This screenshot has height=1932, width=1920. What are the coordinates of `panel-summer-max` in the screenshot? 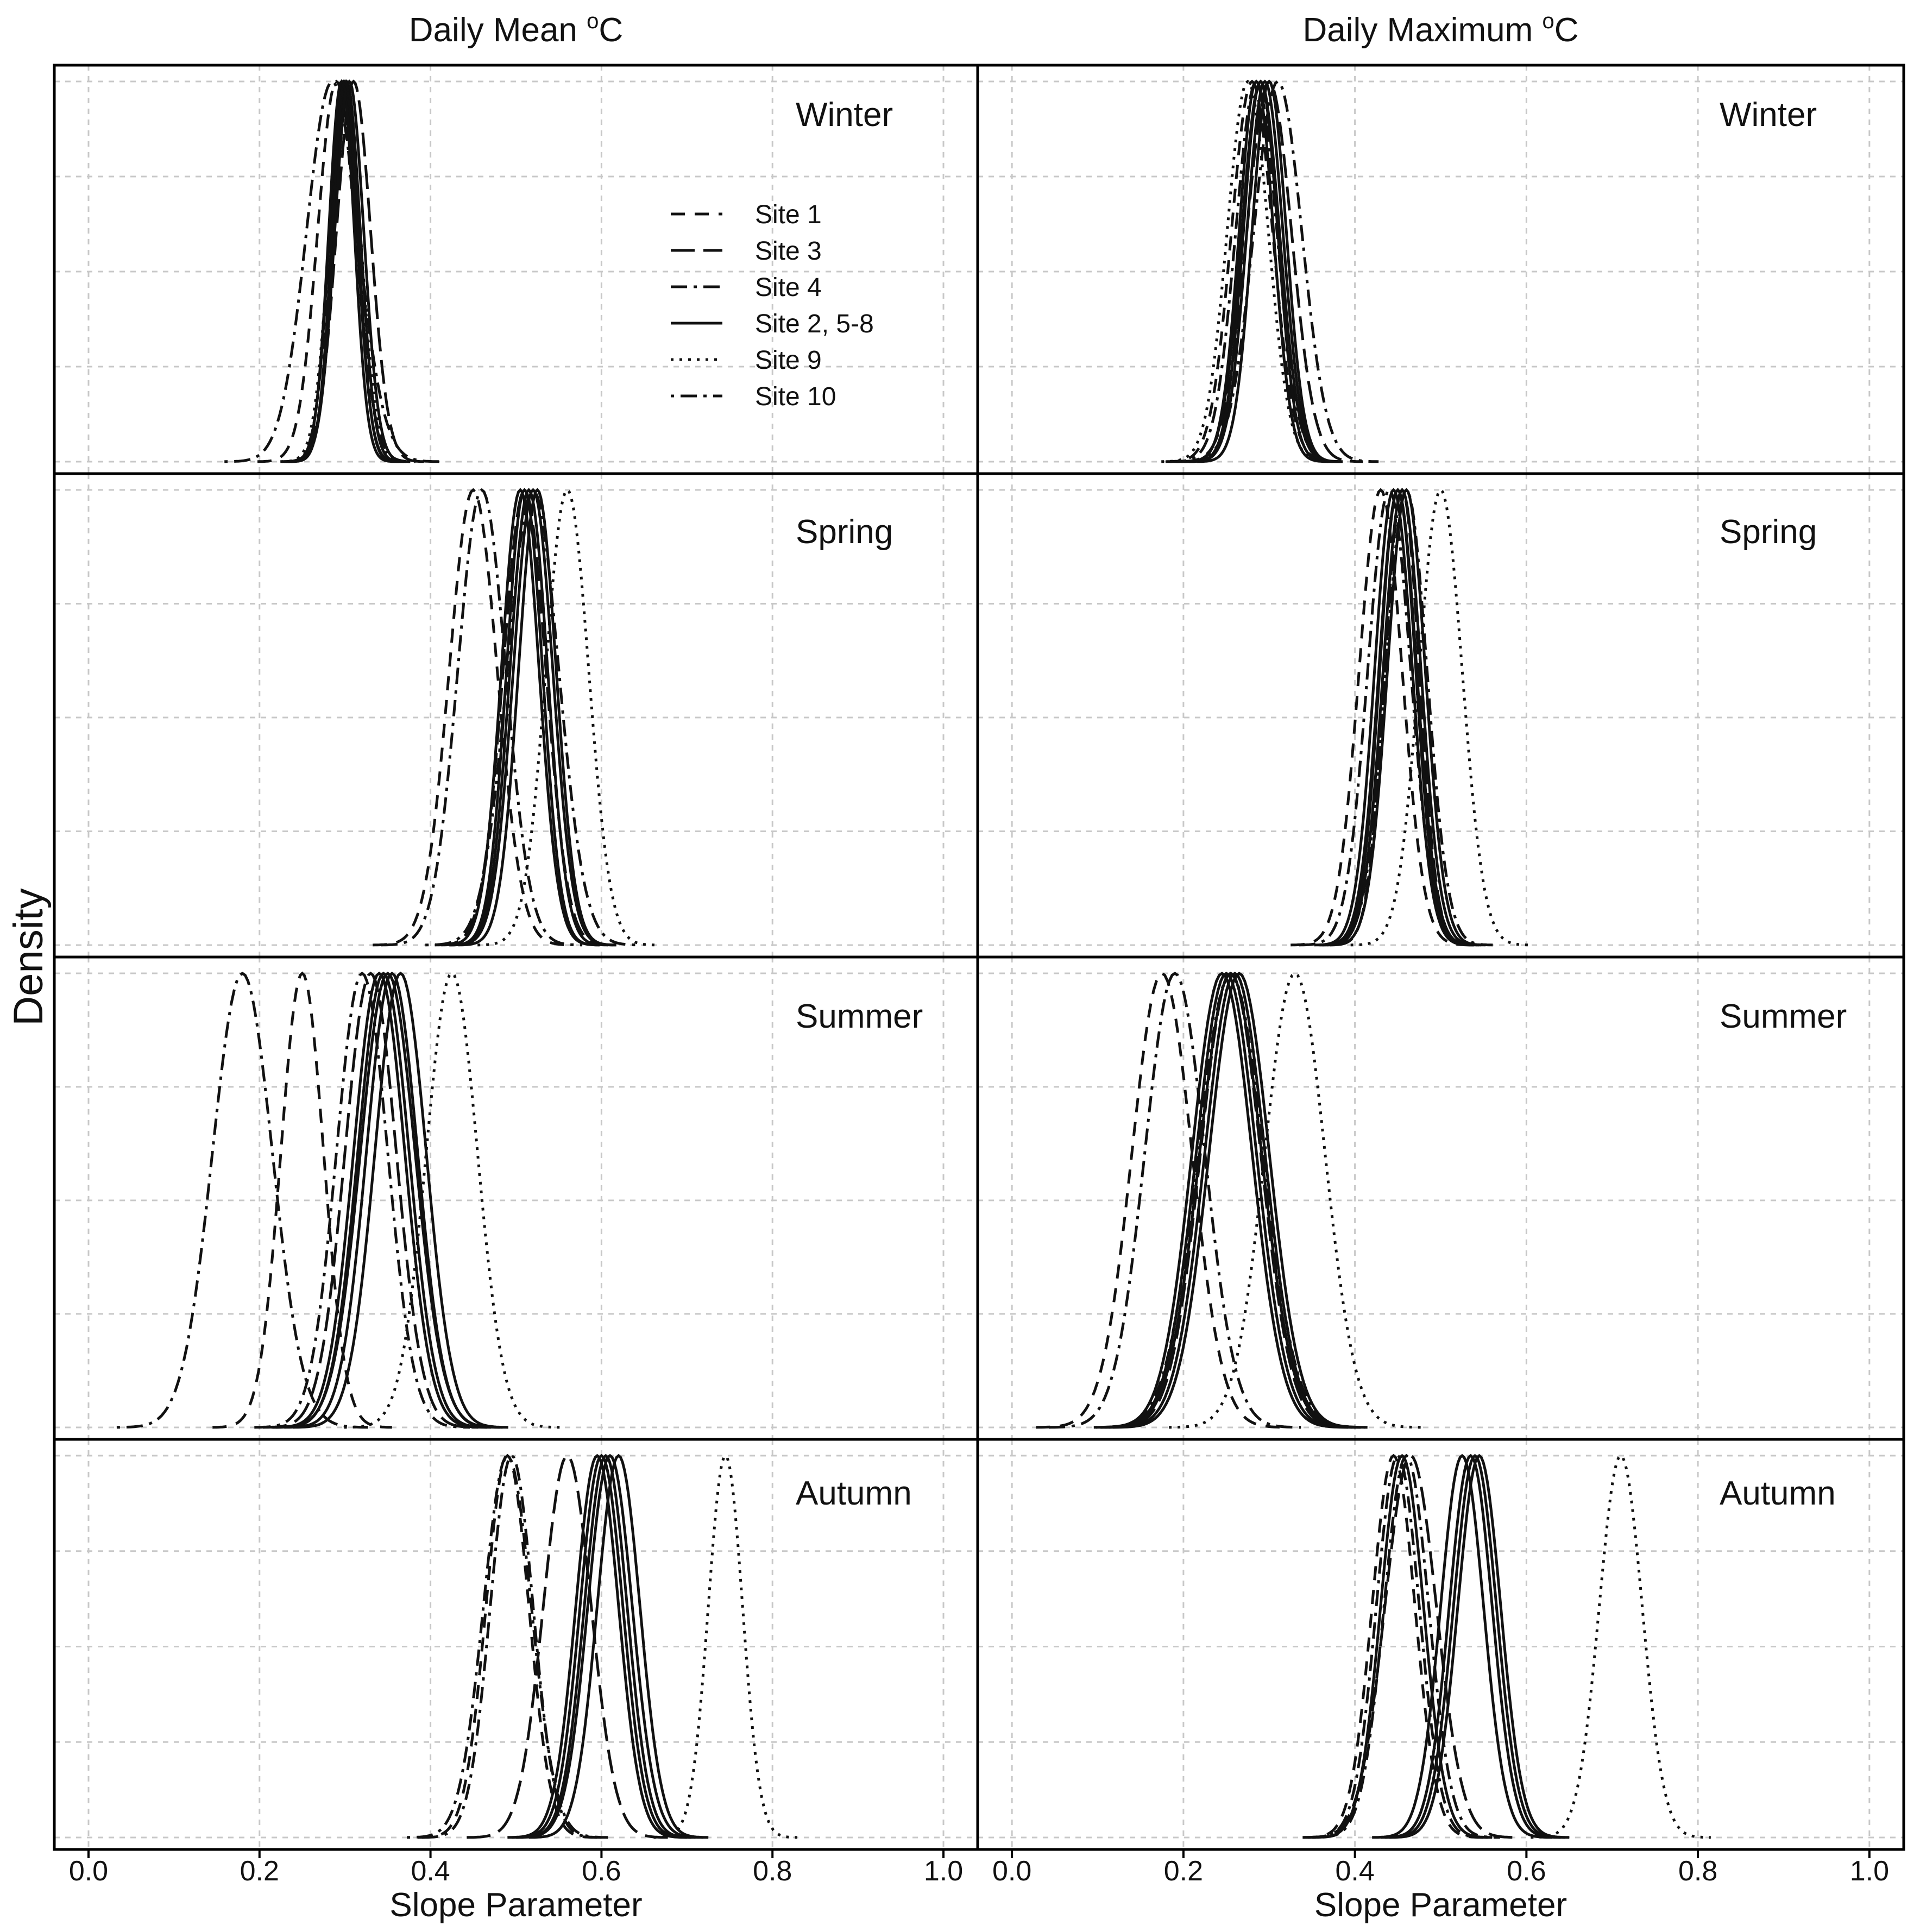 It's located at (1228, 1200).